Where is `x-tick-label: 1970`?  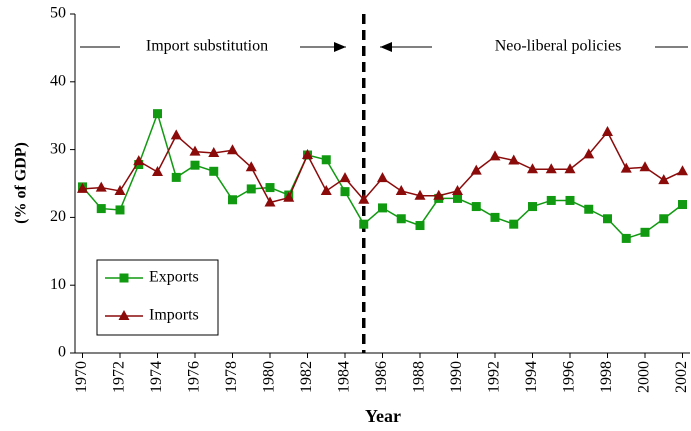 x-tick-label: 1970 is located at coordinates (81, 377).